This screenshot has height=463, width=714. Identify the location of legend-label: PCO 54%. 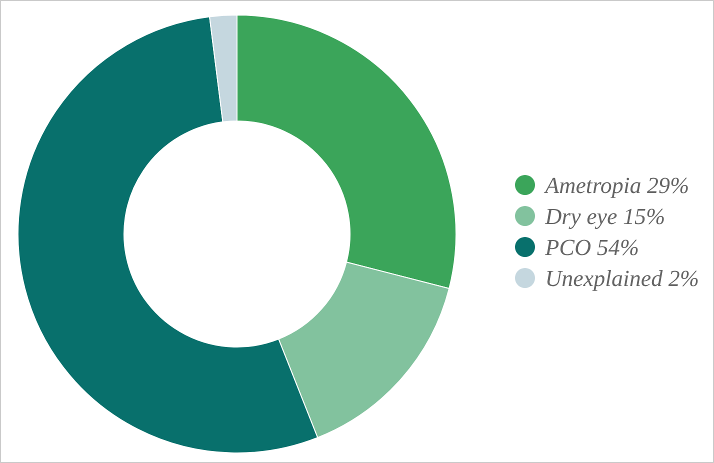
(592, 248).